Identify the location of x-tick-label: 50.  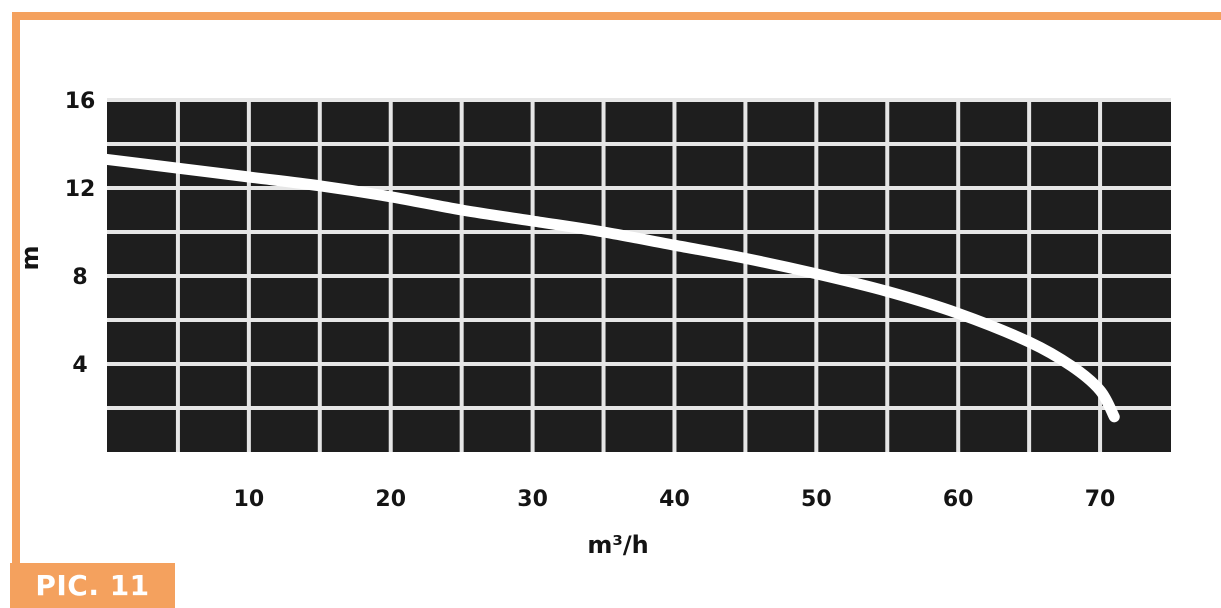
(816, 499).